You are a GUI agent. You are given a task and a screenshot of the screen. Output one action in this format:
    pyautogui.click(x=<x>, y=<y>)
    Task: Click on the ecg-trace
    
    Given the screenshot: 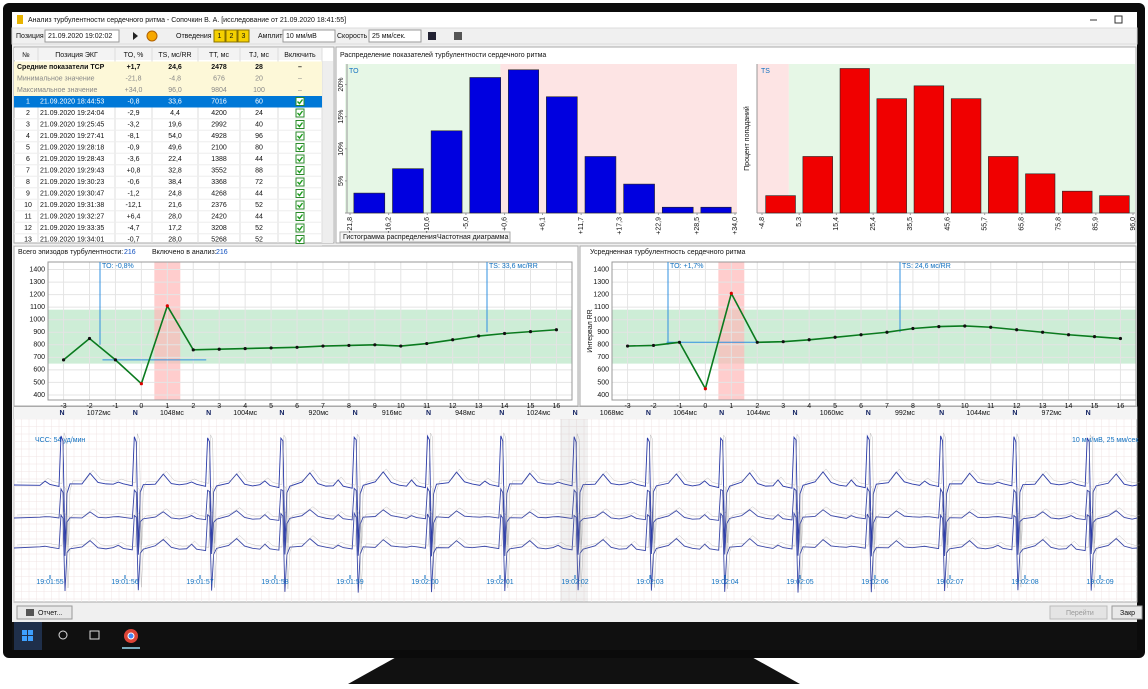 What is the action you would take?
    pyautogui.click(x=575, y=521)
    